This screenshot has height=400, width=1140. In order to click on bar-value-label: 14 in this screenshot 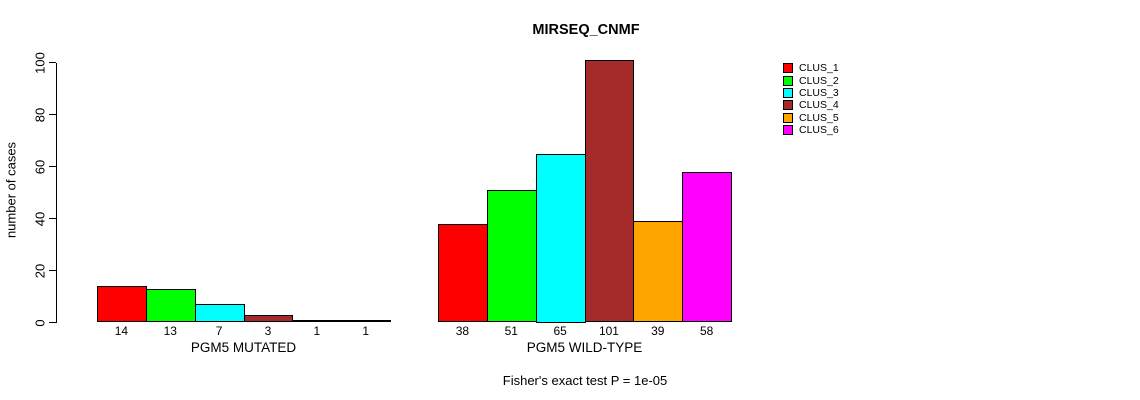, I will do `click(121, 331)`.